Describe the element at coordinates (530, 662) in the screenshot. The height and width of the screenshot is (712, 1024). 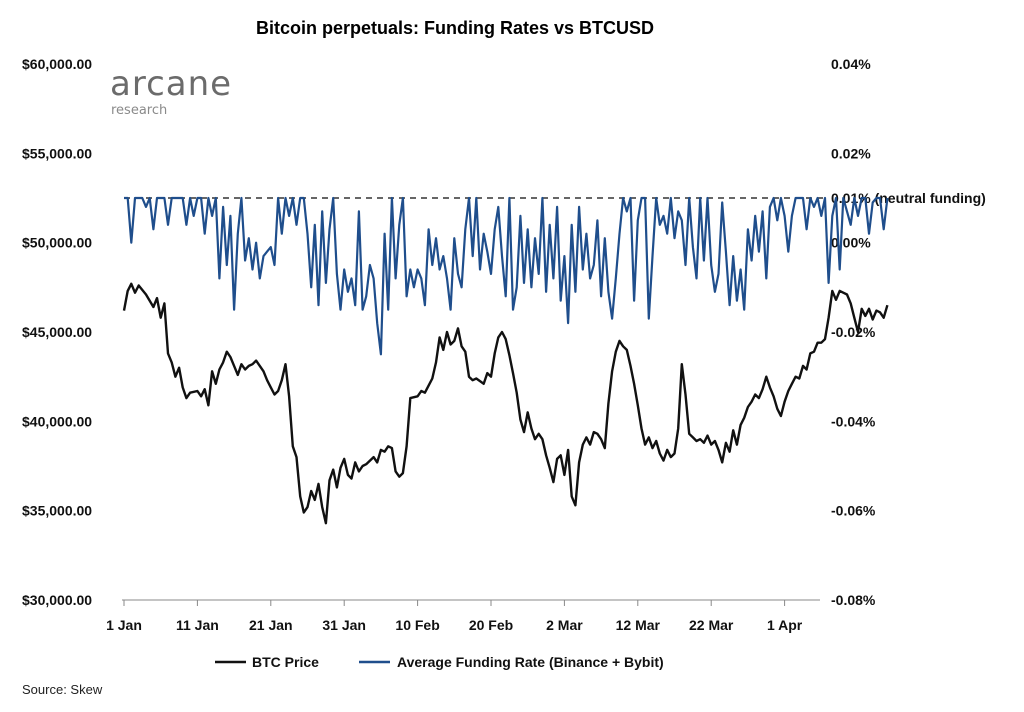
I see `legend-label-funding-rate: Average Funding Rate (Binance + Bybit)` at that location.